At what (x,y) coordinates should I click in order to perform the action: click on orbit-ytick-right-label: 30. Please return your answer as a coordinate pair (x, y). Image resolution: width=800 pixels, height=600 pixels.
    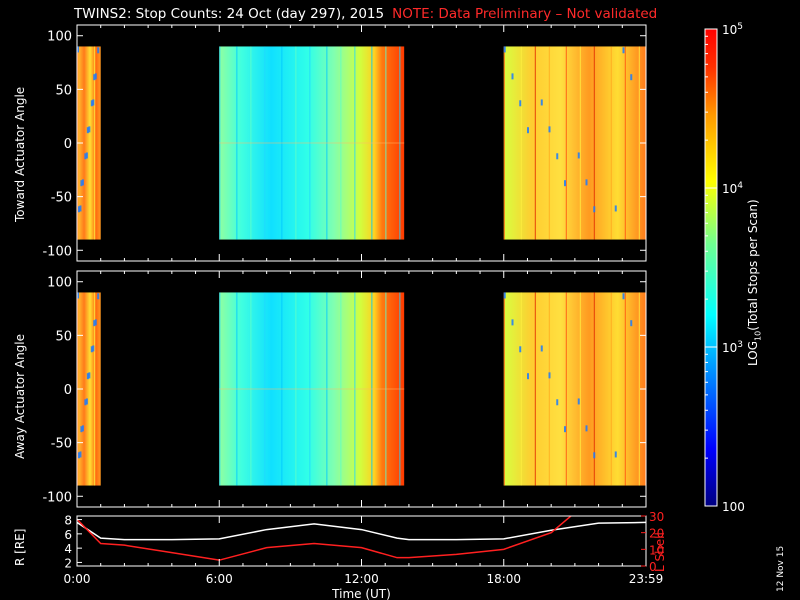
    Looking at the image, I should click on (656, 517).